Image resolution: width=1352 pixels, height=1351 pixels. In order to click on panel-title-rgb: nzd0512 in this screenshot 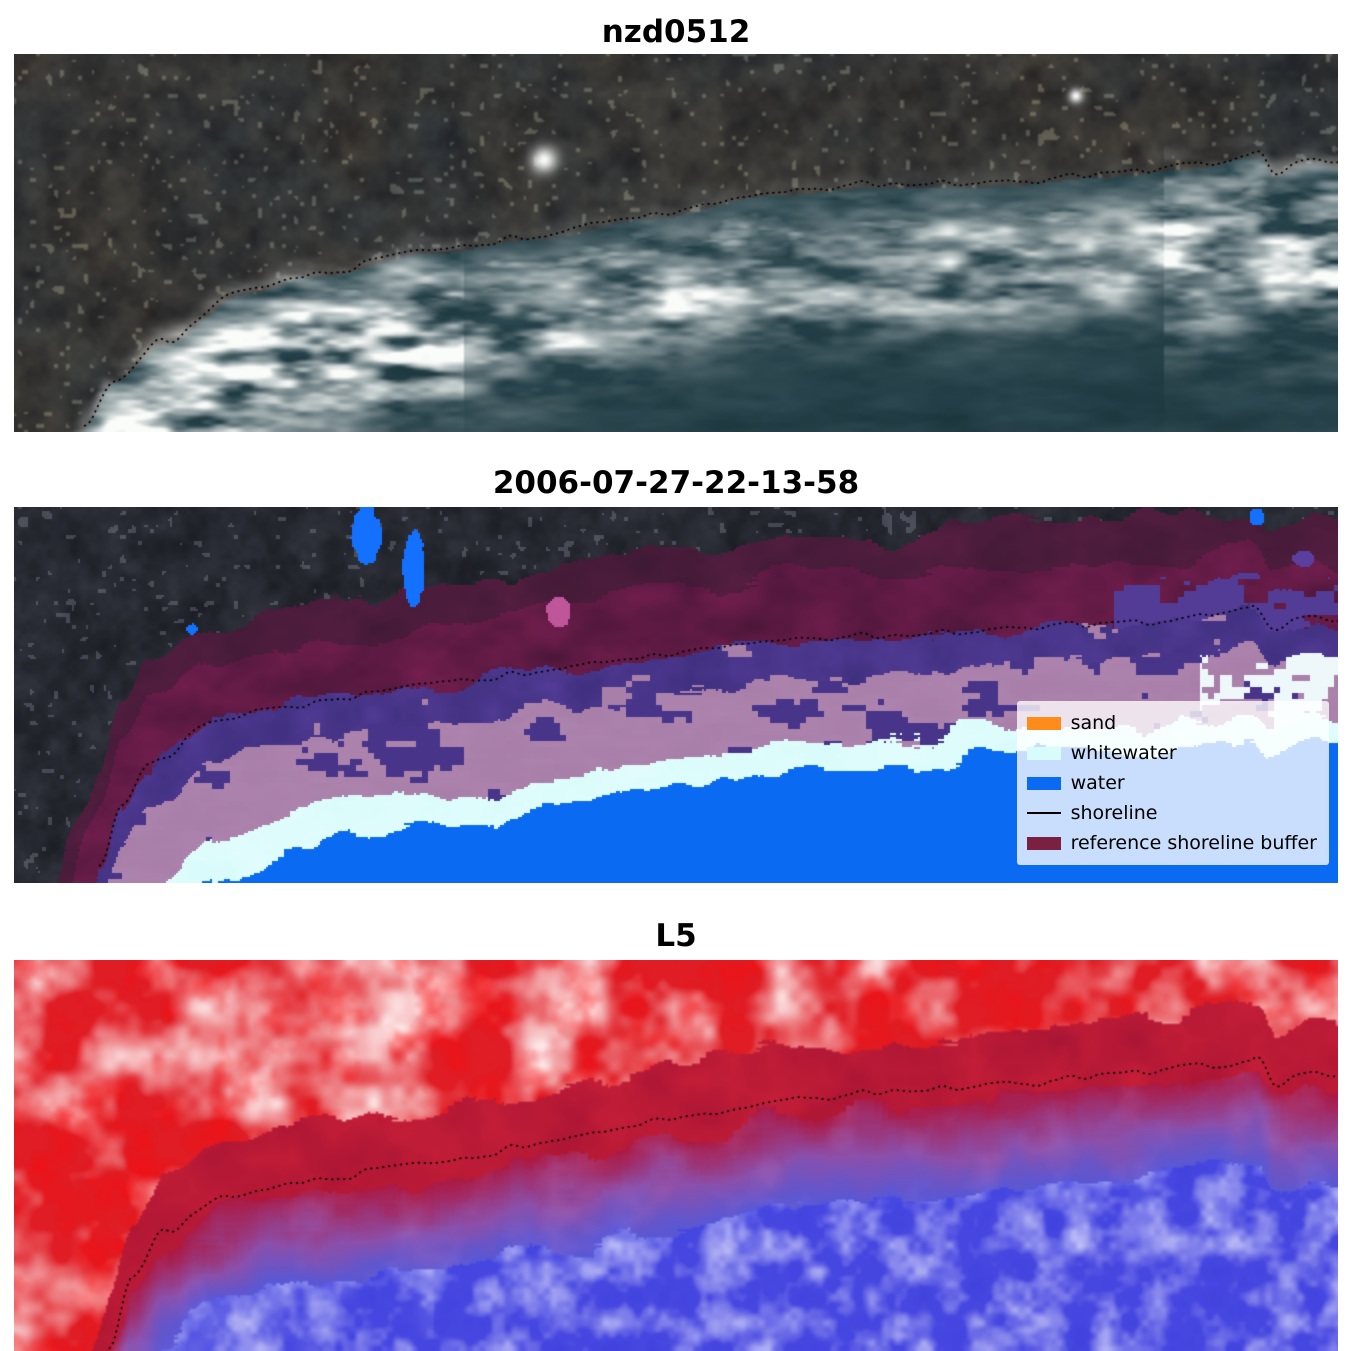, I will do `click(676, 32)`.